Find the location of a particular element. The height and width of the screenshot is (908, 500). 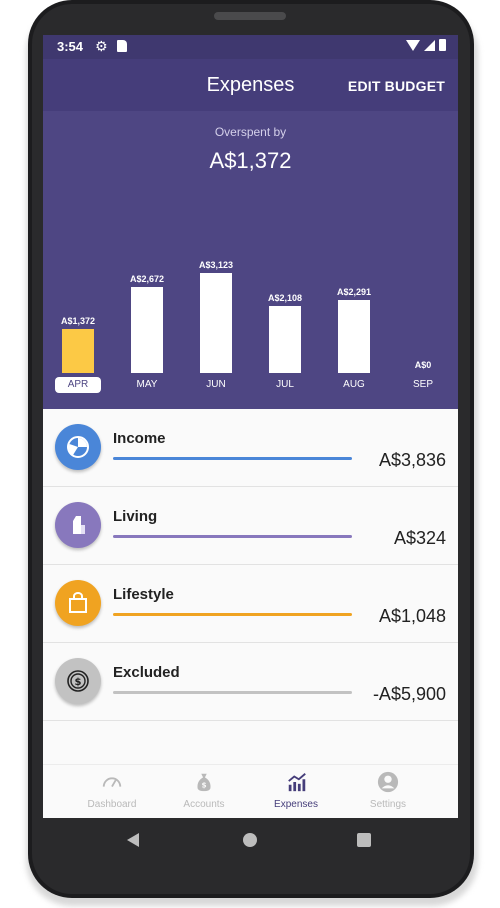

person-icon is located at coordinates (388, 782).